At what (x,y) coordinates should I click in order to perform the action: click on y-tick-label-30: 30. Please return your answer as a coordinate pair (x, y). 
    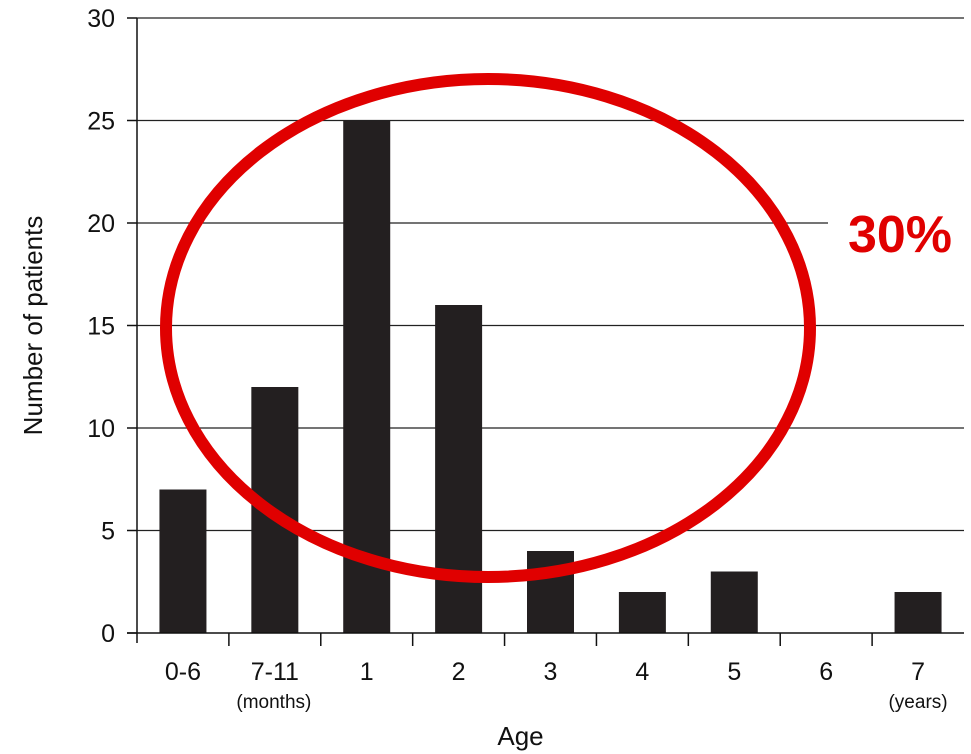
    Looking at the image, I should click on (101, 19).